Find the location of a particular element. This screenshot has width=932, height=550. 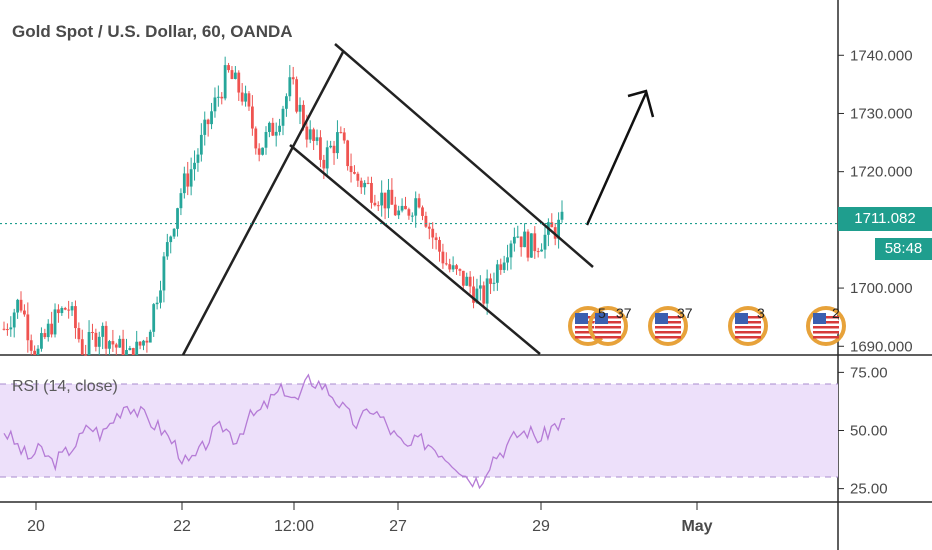

price-tick-label: 1700.000 is located at coordinates (881, 288).